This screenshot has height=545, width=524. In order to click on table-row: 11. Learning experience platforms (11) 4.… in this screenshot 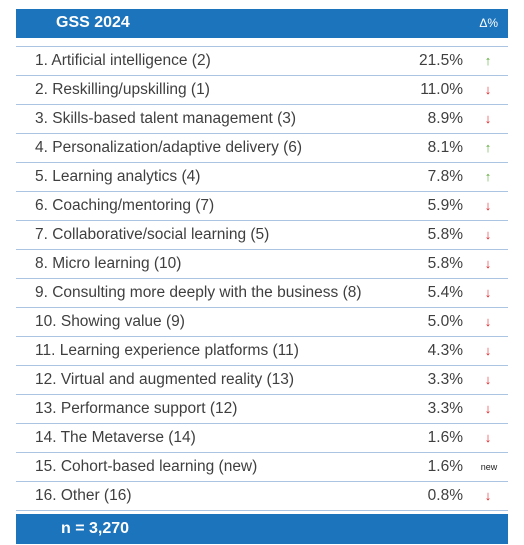, I will do `click(262, 351)`.